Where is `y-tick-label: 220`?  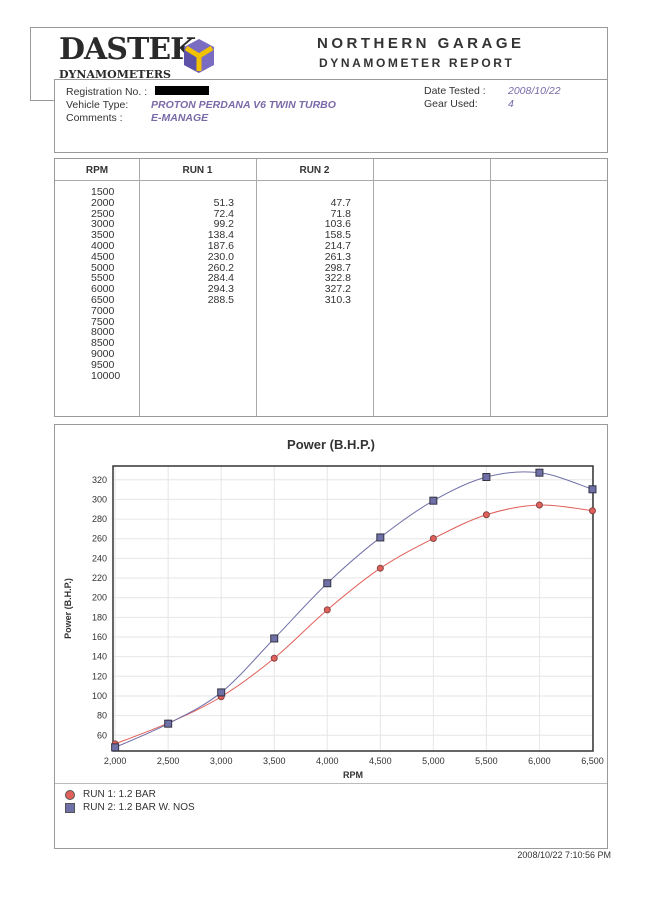 y-tick-label: 220 is located at coordinates (99, 578).